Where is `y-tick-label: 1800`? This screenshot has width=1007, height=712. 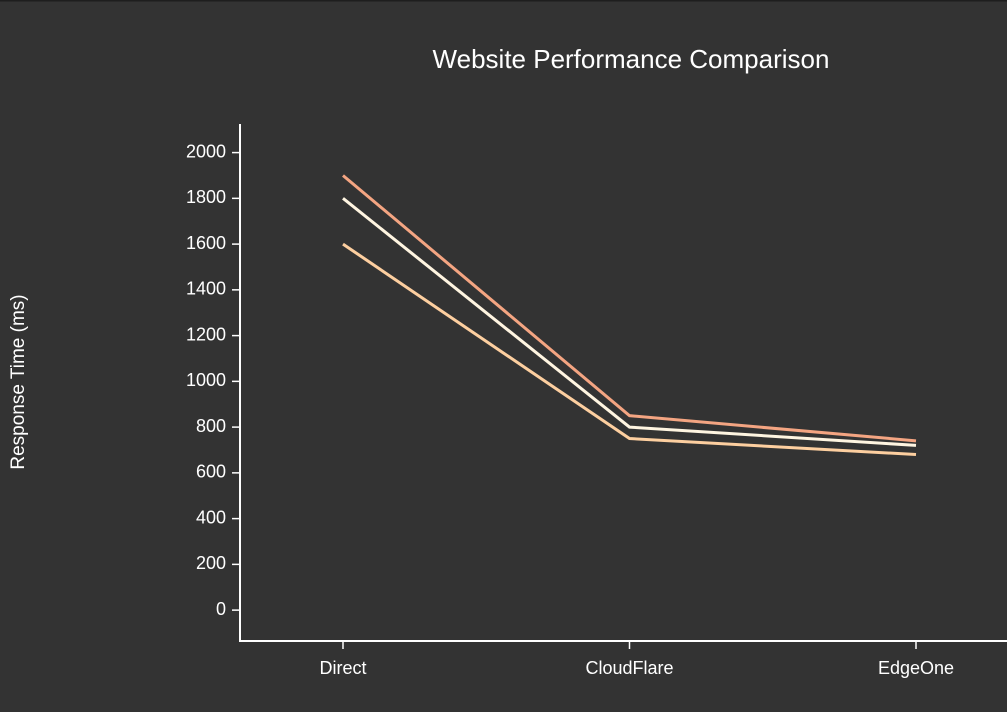 y-tick-label: 1800 is located at coordinates (206, 197).